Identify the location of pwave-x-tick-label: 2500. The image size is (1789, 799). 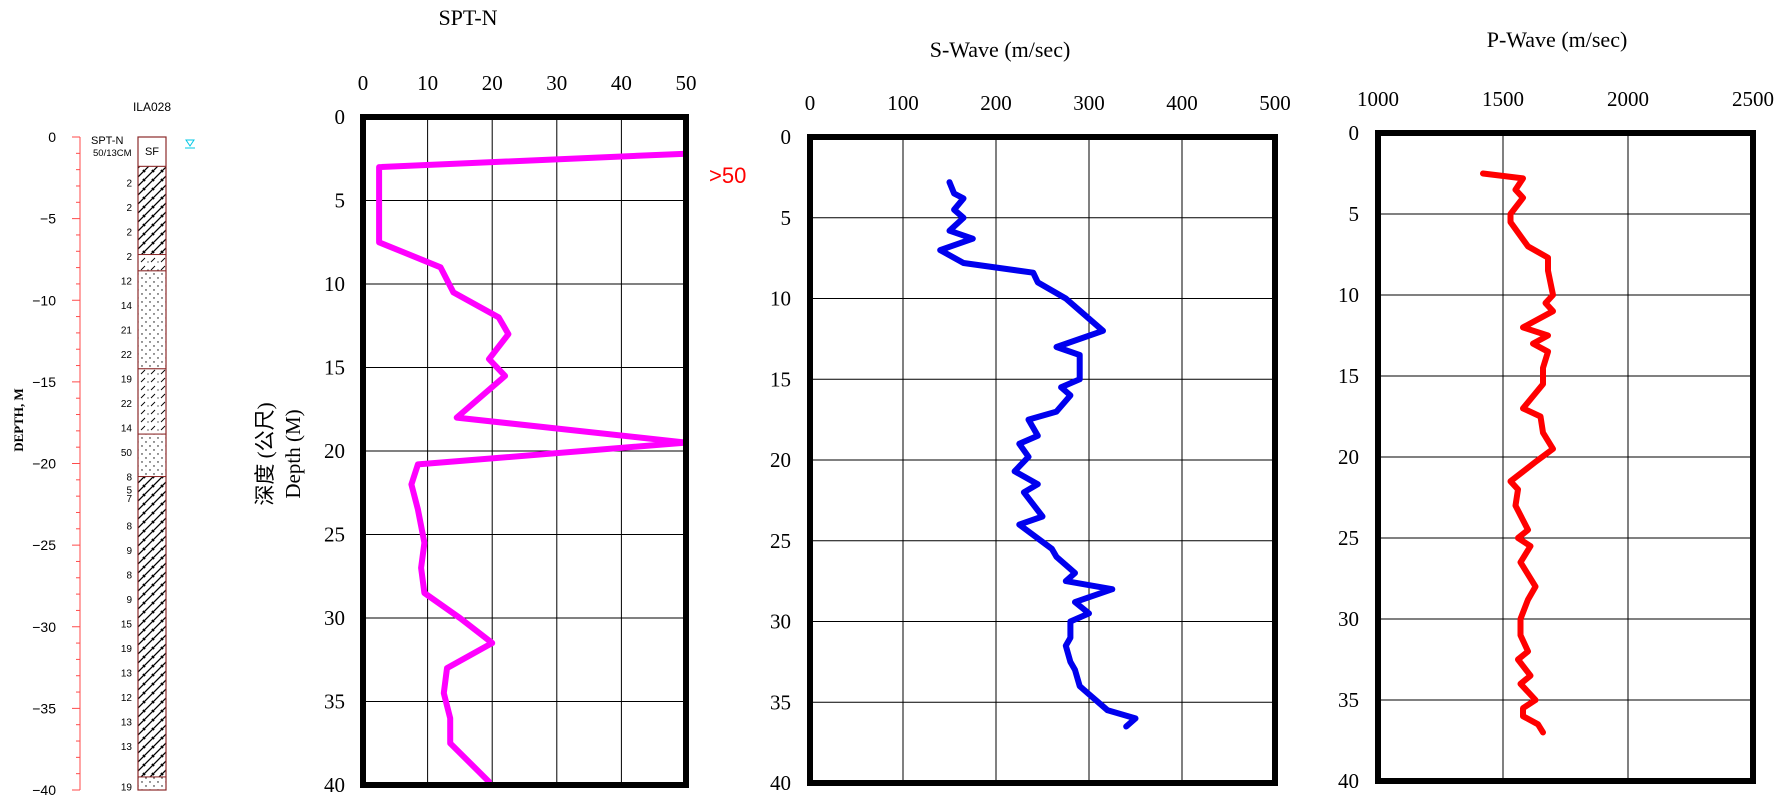
(1753, 99).